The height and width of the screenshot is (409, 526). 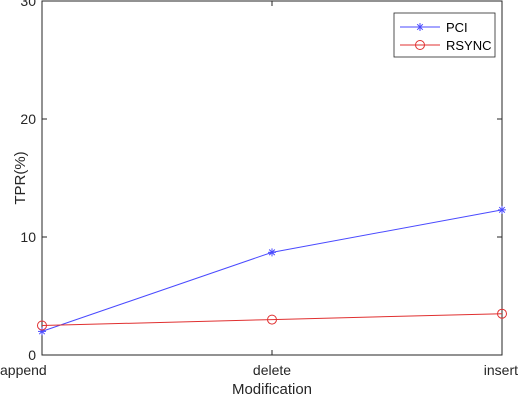 I want to click on legend-entry-rsync: RSYNC, so click(x=446, y=45).